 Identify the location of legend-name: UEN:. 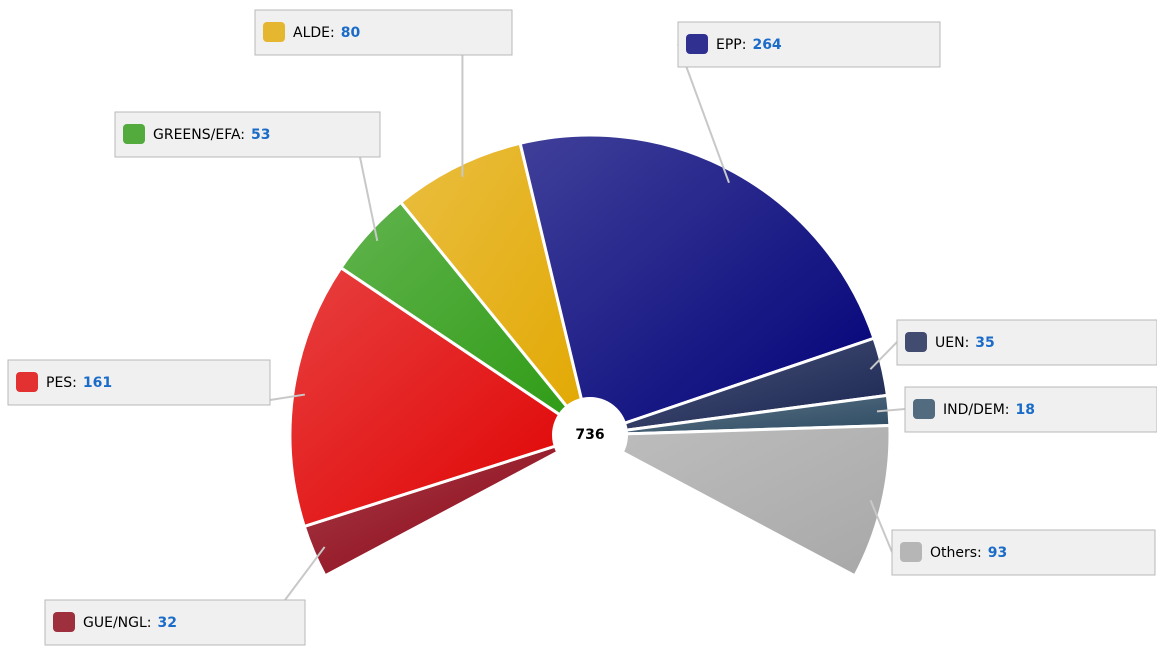
(952, 343).